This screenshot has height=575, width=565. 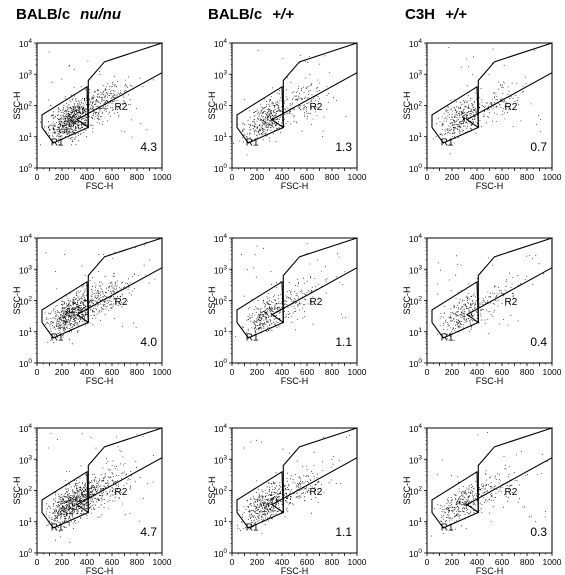 What do you see at coordinates (420, 14) in the screenshot?
I see `column-strain: C3H` at bounding box center [420, 14].